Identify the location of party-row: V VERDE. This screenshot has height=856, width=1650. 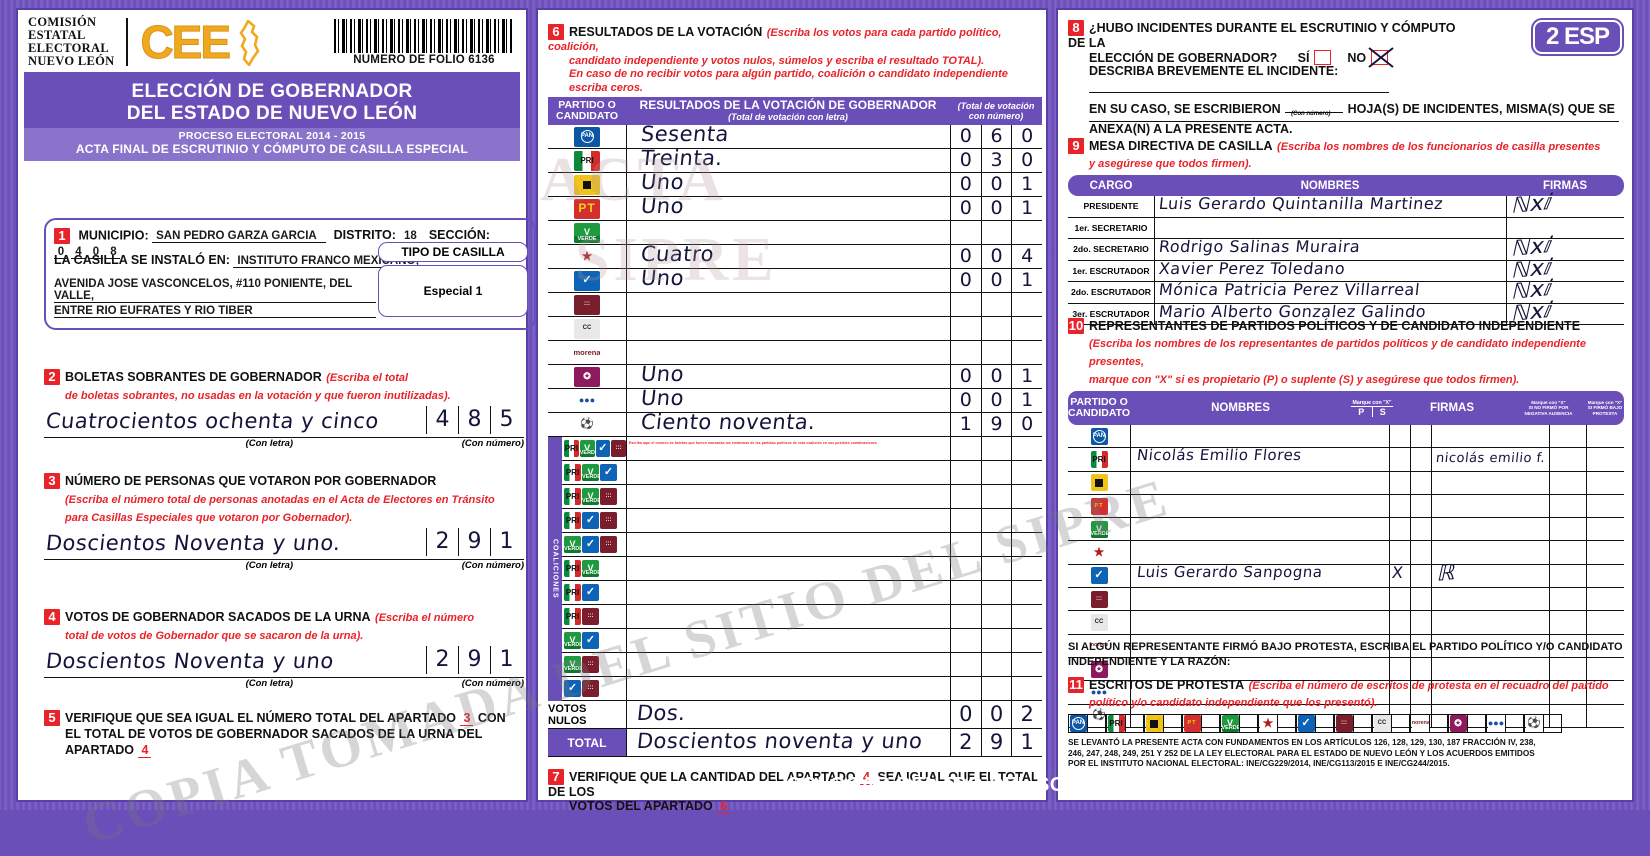
(795, 233).